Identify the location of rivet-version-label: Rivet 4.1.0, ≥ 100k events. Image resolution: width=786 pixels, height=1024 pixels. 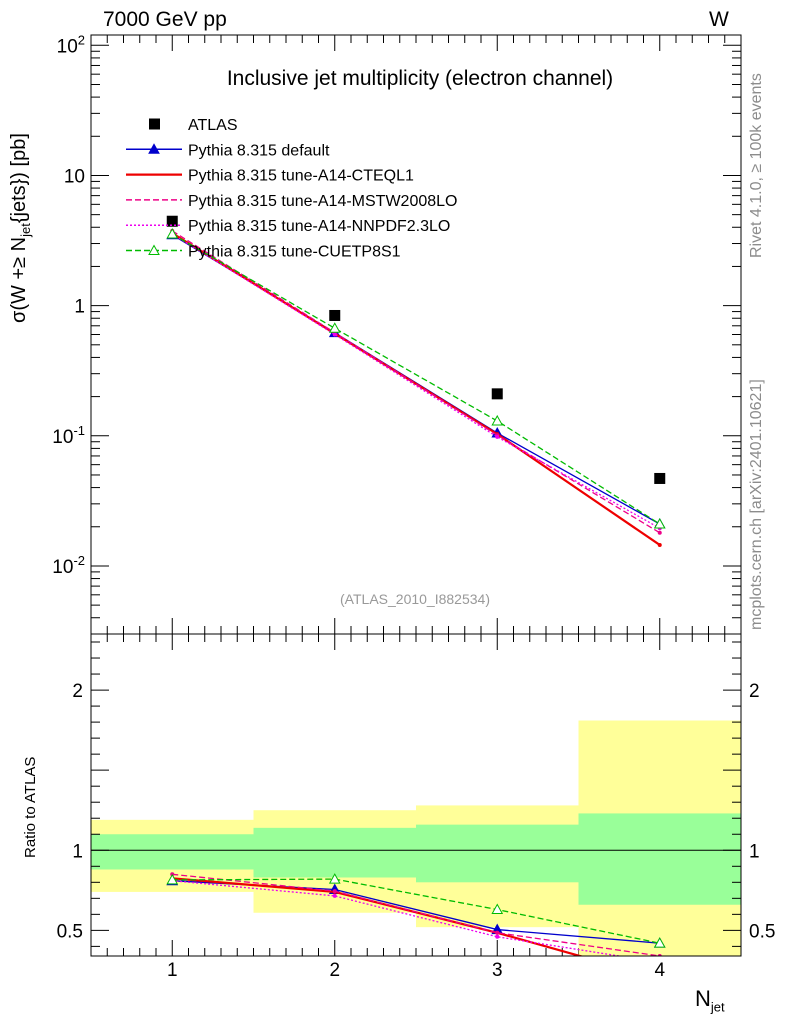
(756, 165).